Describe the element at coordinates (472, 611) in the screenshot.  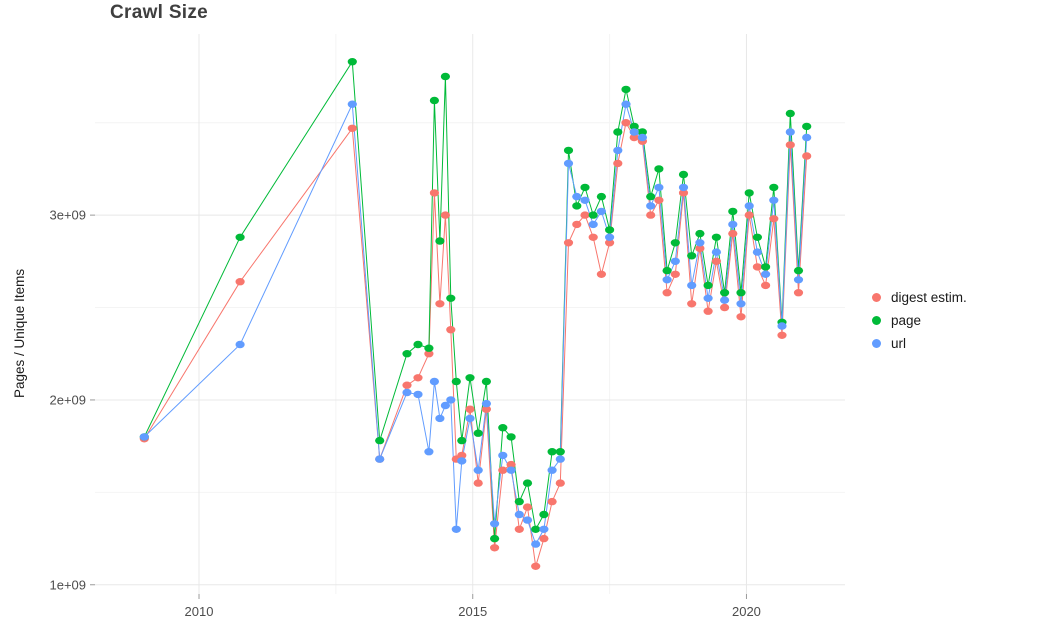
I see `svg-text: 2015` at that location.